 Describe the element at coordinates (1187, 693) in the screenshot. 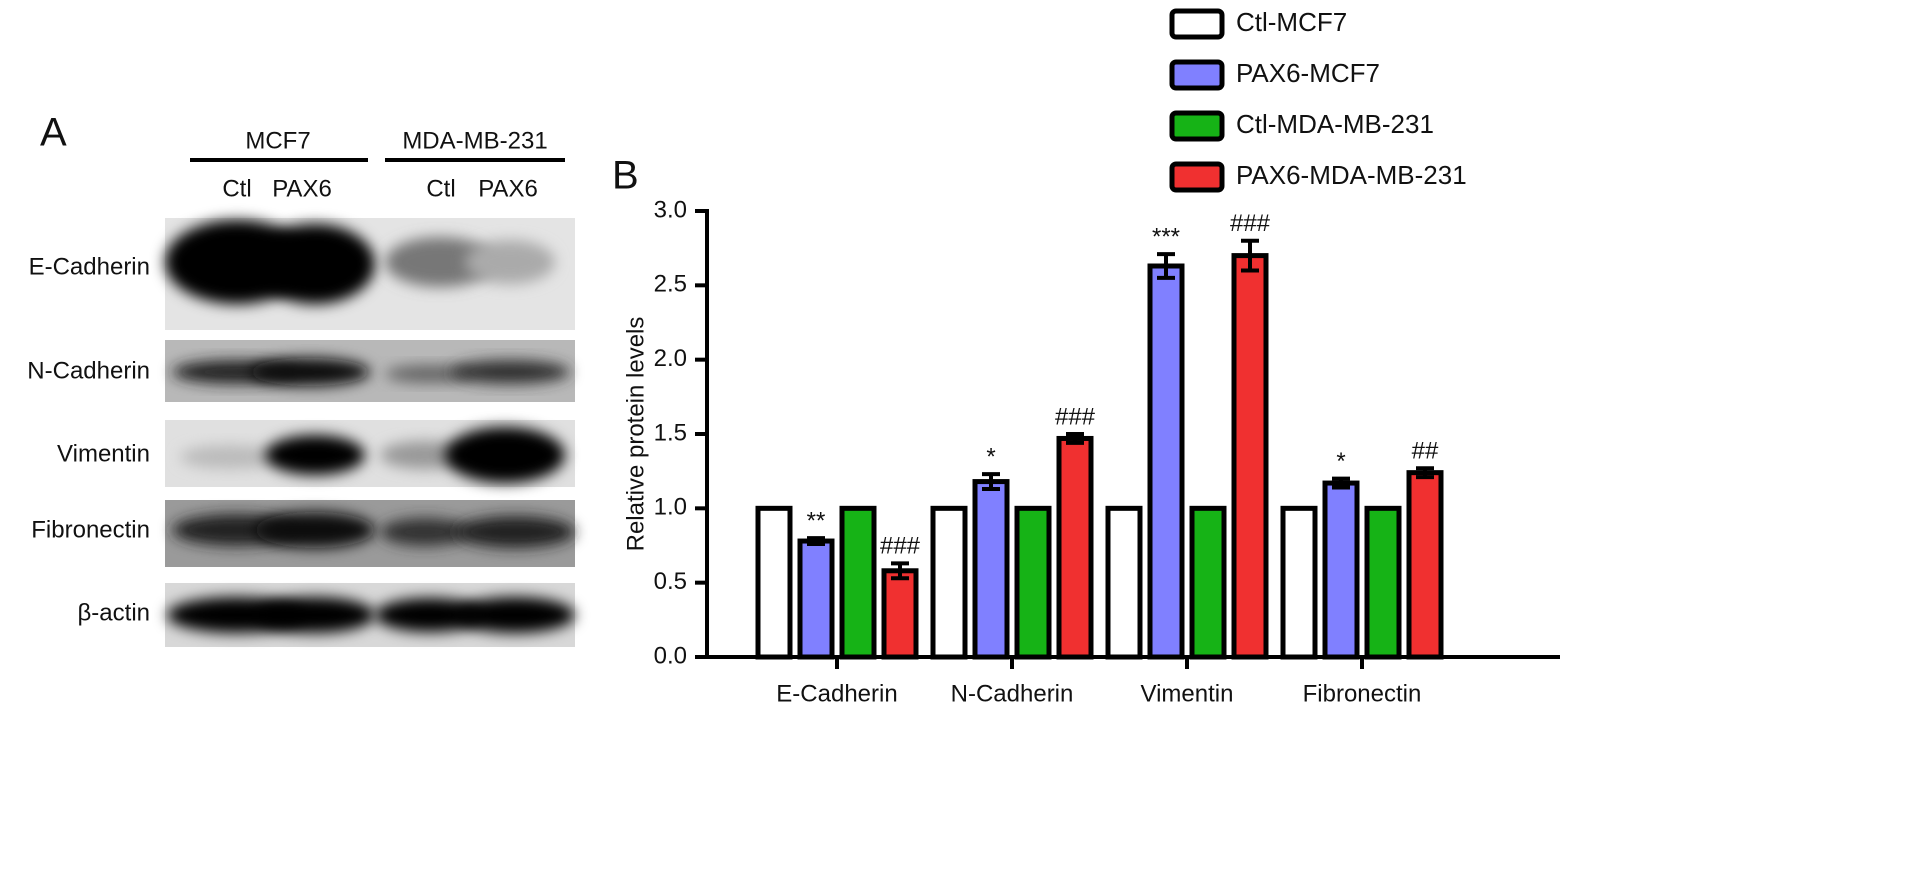

I see `x-tick-label: Vimentin` at that location.